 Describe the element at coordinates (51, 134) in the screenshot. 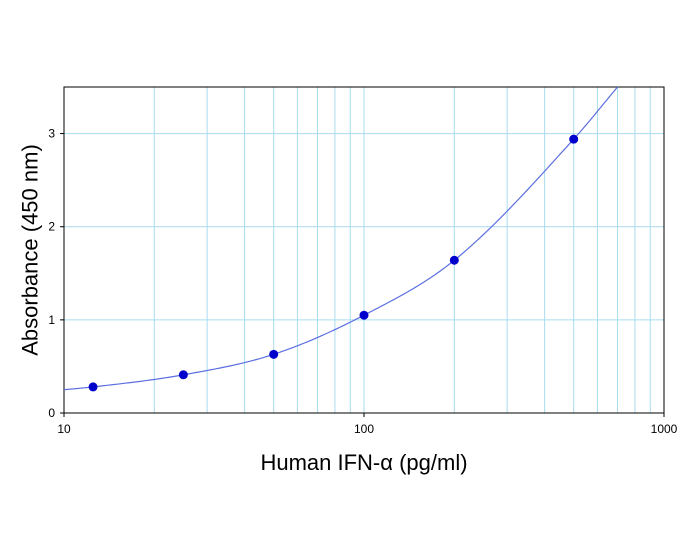

I see `y-tick-label: 3` at that location.